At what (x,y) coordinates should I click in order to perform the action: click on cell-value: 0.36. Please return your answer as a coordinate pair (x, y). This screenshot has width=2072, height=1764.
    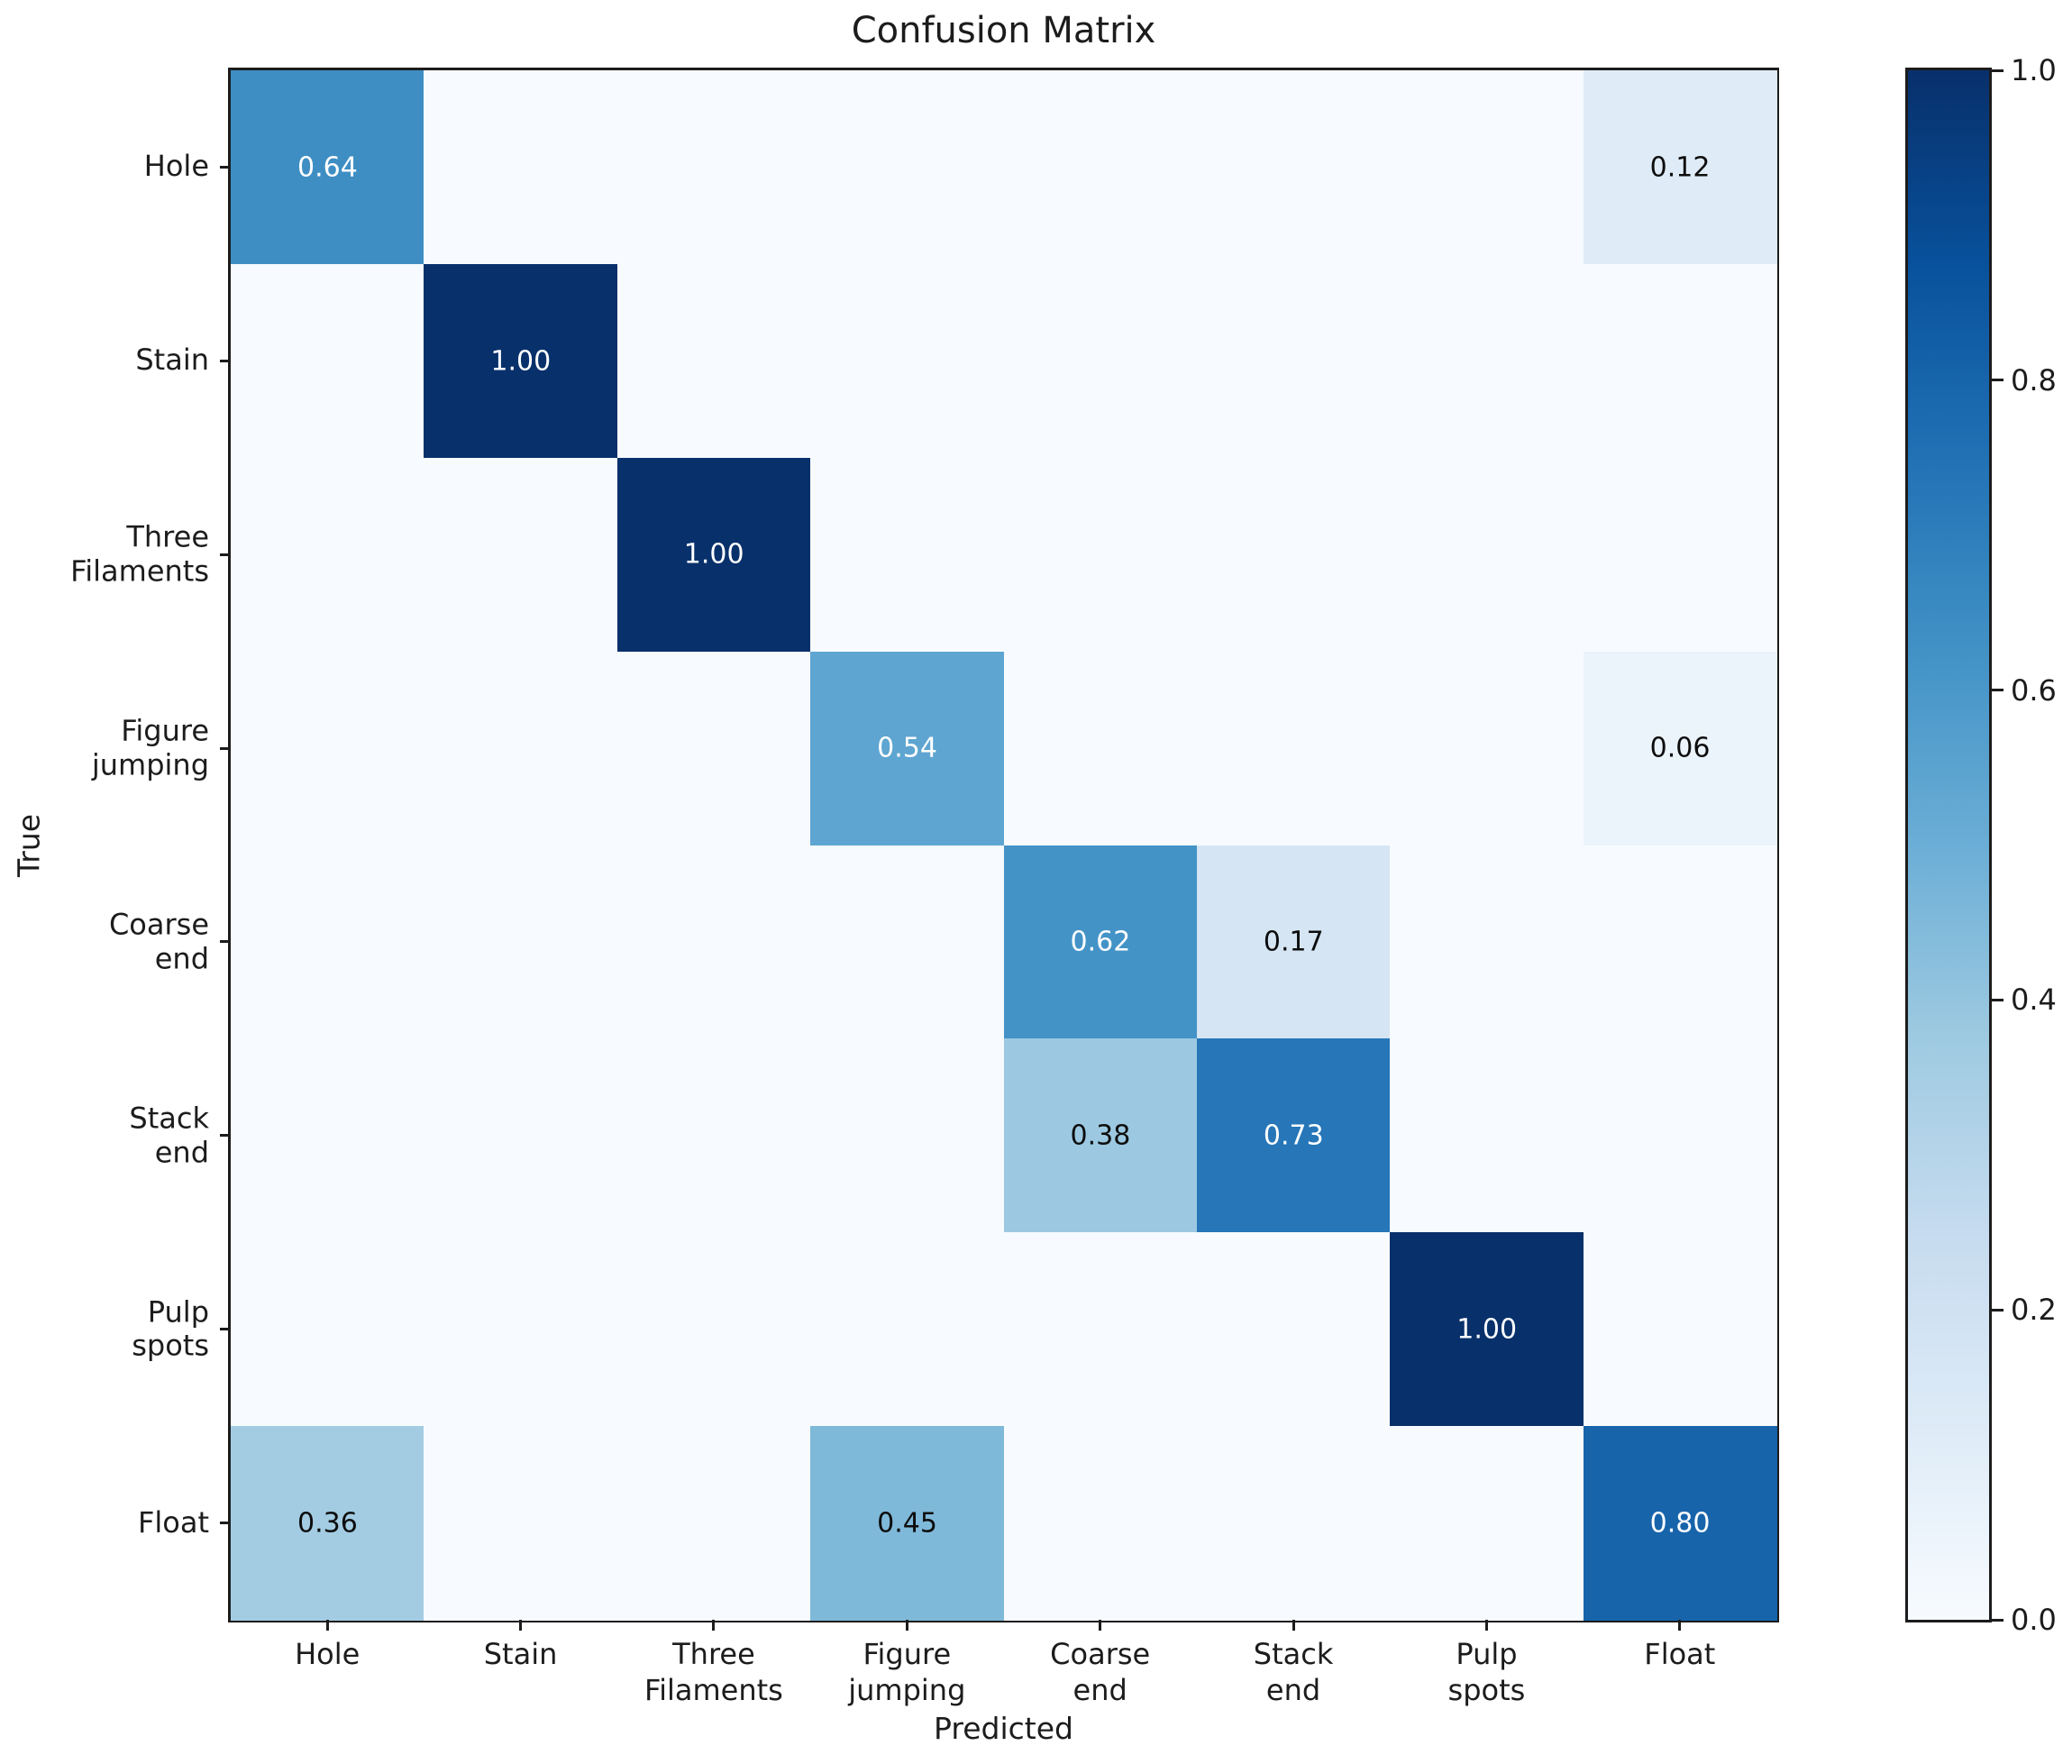
    Looking at the image, I should click on (327, 1523).